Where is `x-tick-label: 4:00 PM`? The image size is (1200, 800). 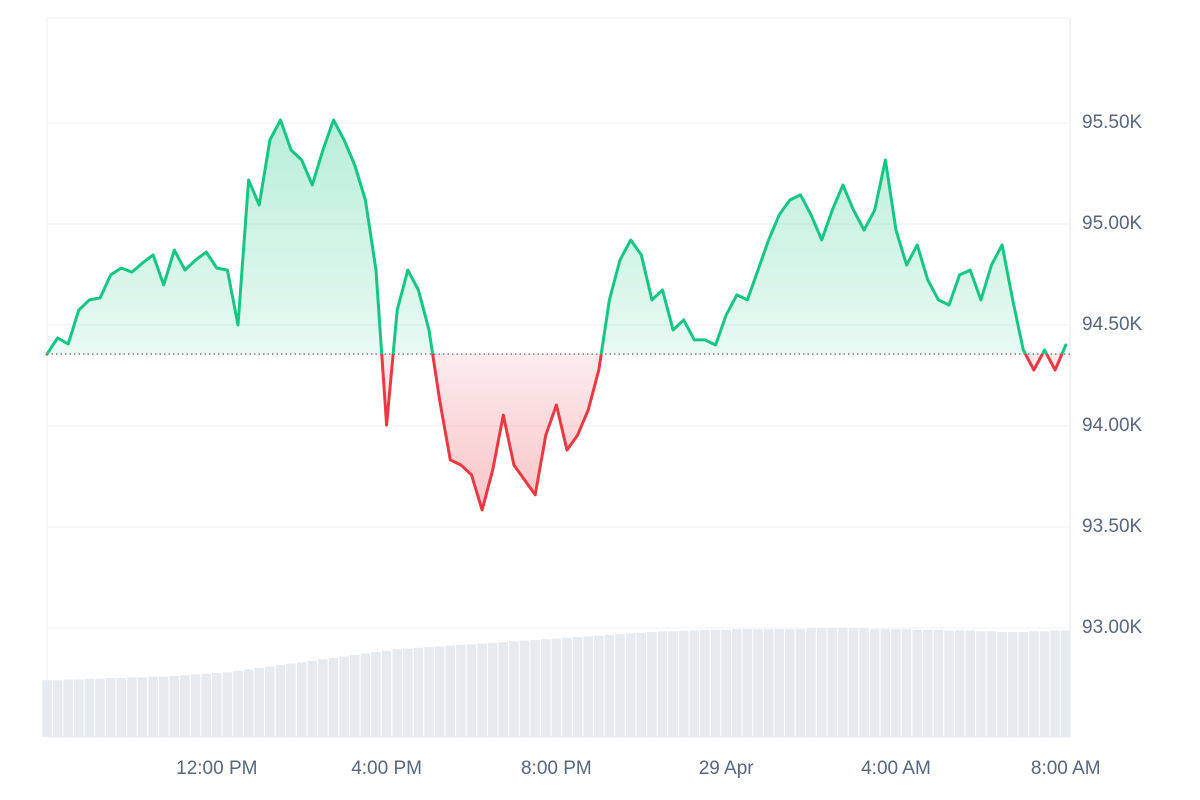
x-tick-label: 4:00 PM is located at coordinates (386, 768).